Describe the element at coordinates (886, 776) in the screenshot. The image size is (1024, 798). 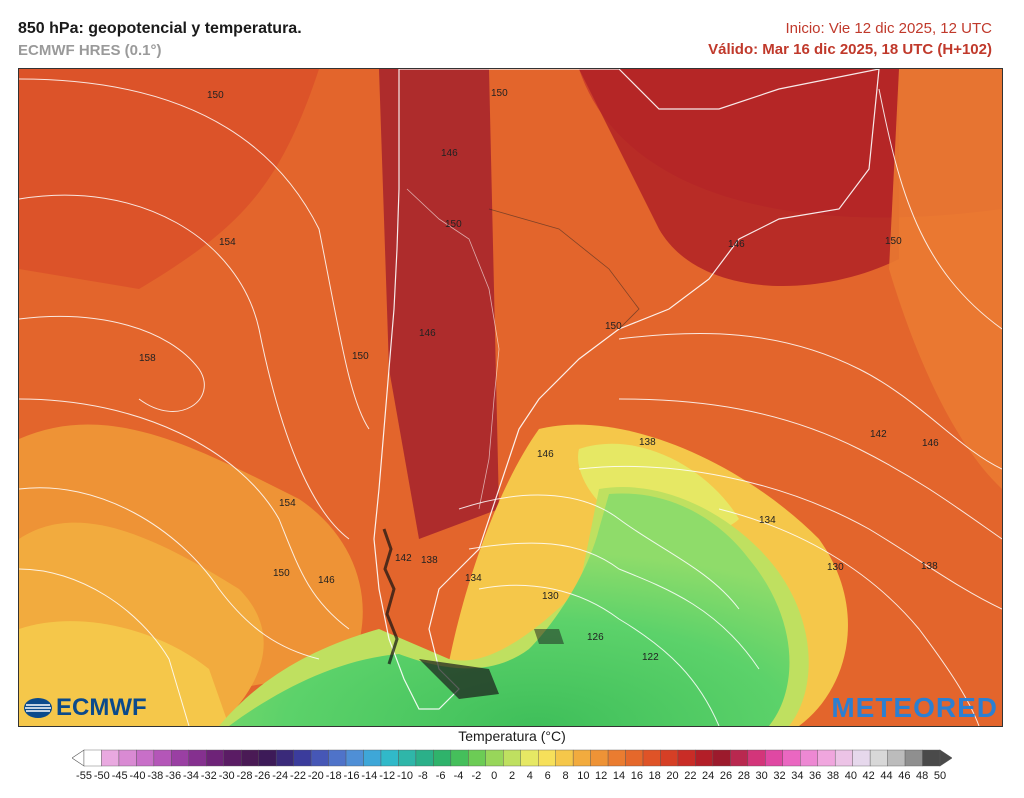
I see `colorbar-tick-label: 44` at that location.